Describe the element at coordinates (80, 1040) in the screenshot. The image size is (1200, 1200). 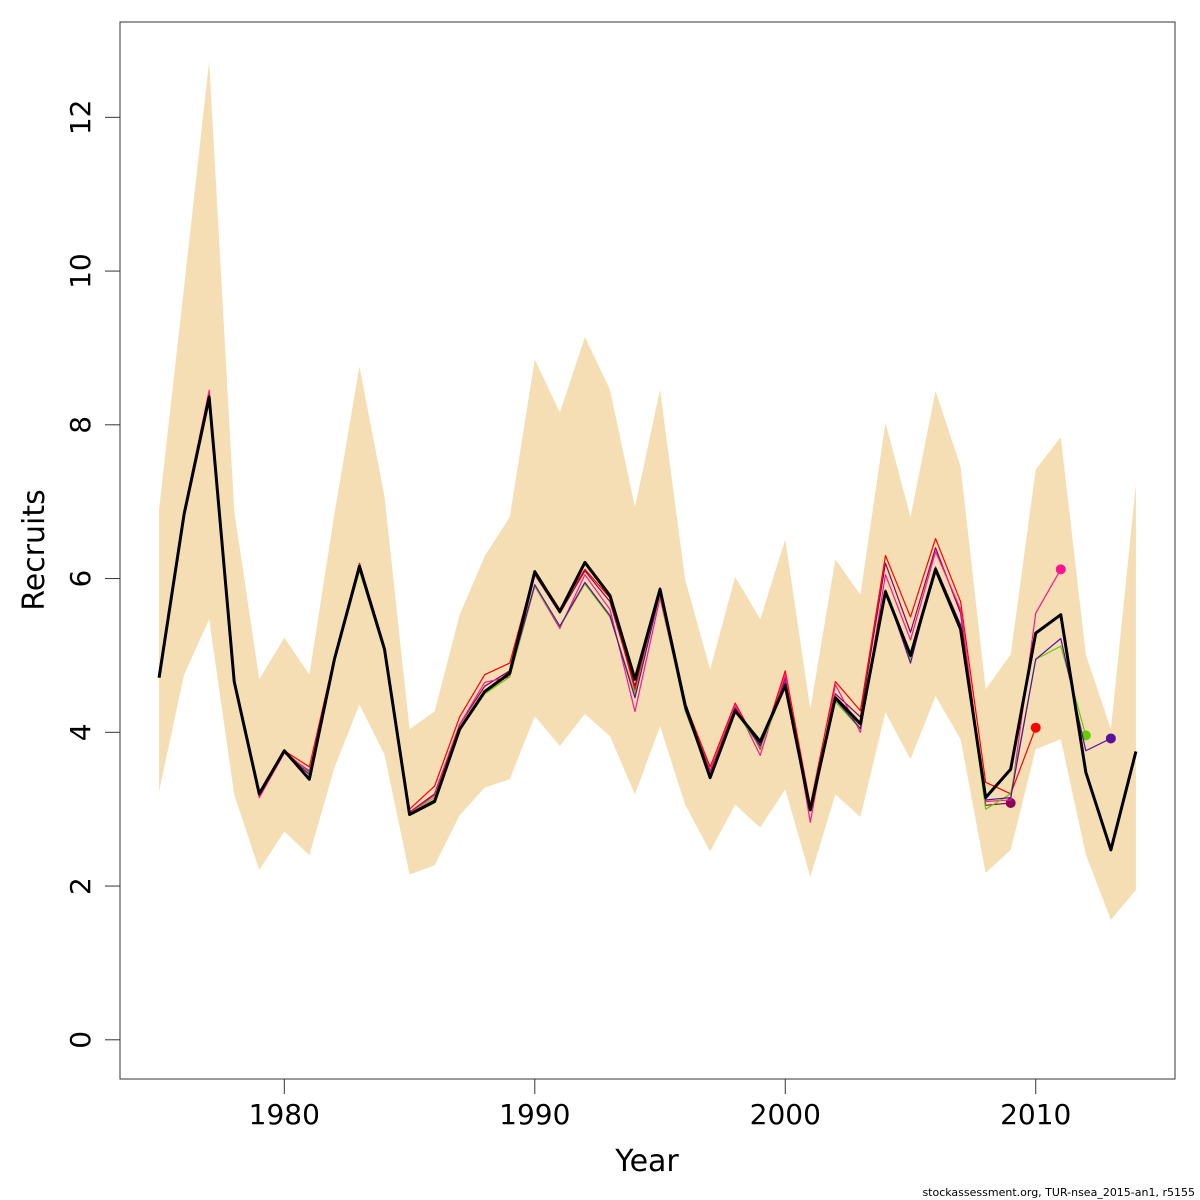
I see `y-tick-label: 0` at that location.